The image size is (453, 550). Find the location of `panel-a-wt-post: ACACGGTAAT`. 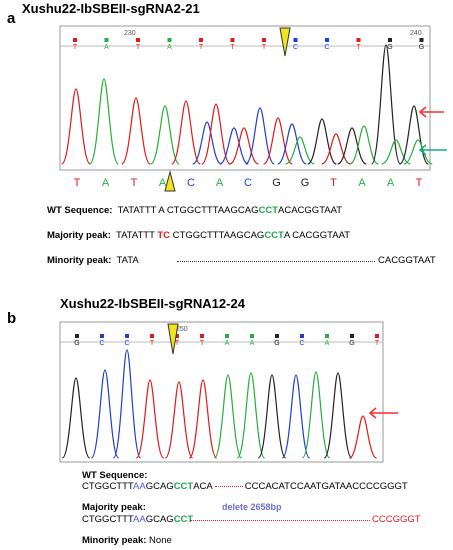

panel-a-wt-post: ACACGGTAAT is located at coordinates (310, 210).